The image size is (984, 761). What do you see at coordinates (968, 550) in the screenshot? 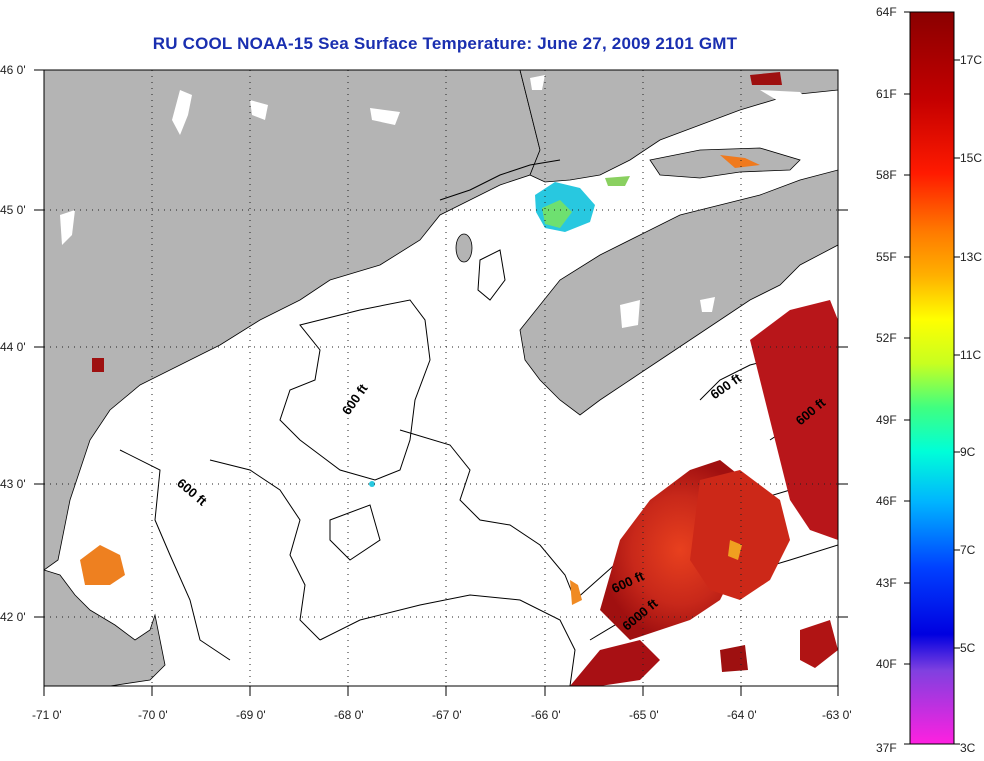
I see `colorbar-c-label: 7C` at bounding box center [968, 550].